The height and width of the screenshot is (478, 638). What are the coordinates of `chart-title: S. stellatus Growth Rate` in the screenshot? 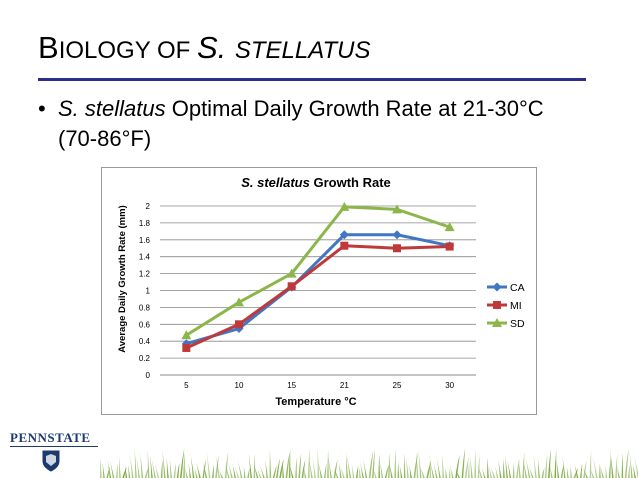 It's located at (316, 182).